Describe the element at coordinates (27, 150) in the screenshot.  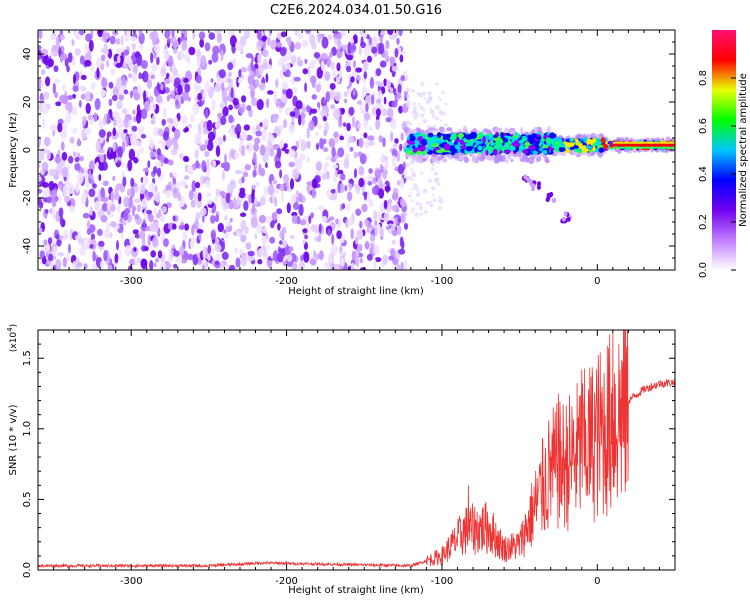
I see `y-tick-label: 0` at that location.